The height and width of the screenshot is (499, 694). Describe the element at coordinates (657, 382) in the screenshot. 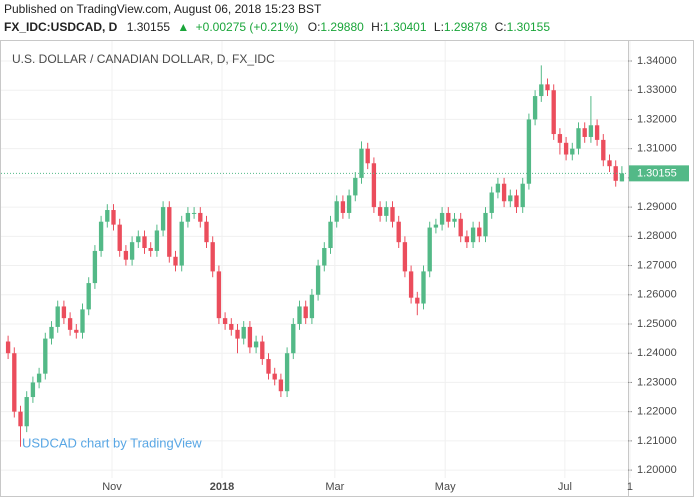

I see `y-tick-label: 1.23000` at that location.